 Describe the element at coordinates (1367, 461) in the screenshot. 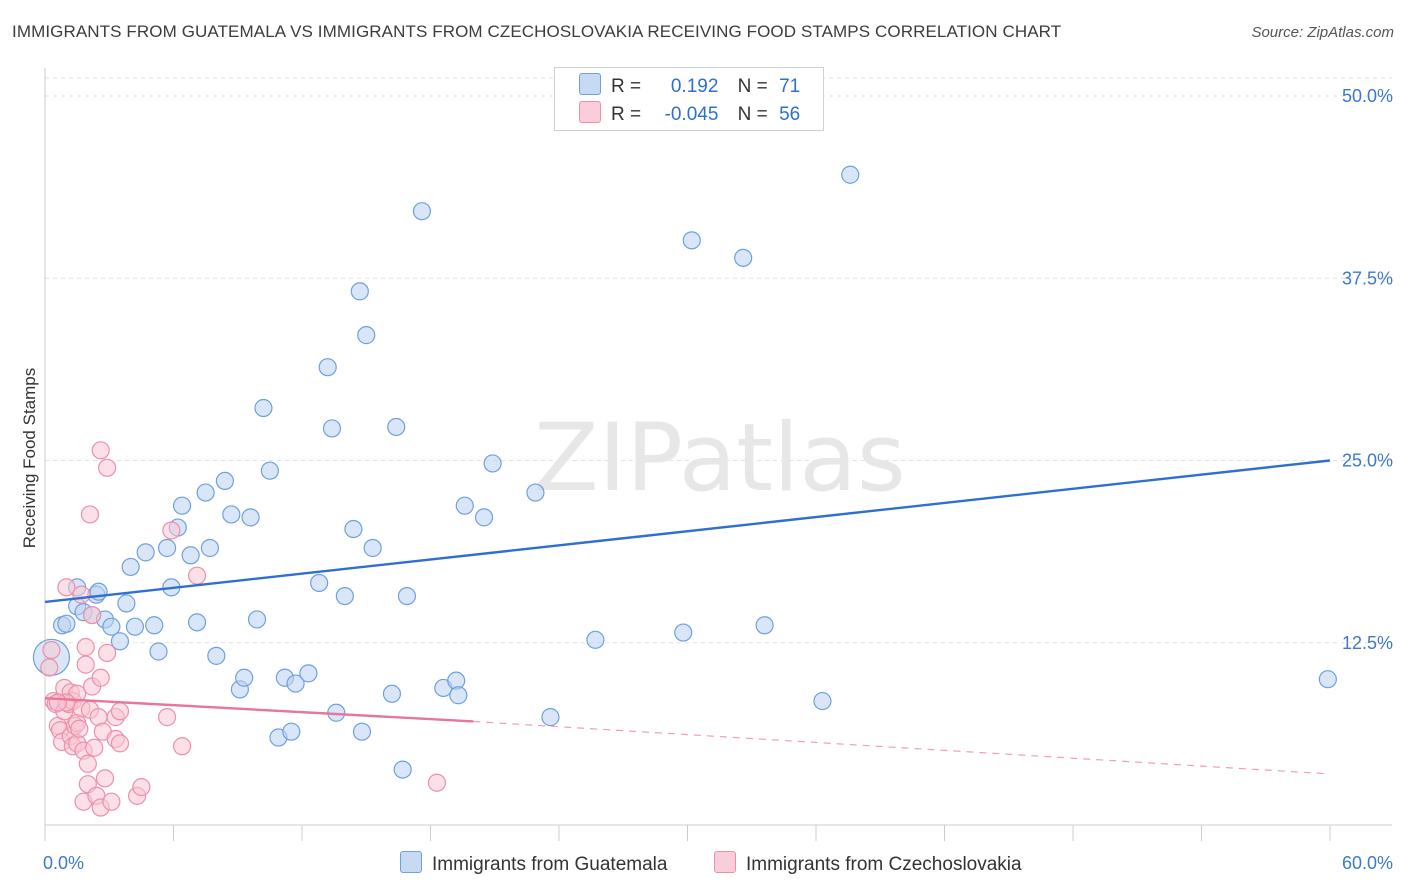

I see `y-tick-label: 25.0%` at that location.